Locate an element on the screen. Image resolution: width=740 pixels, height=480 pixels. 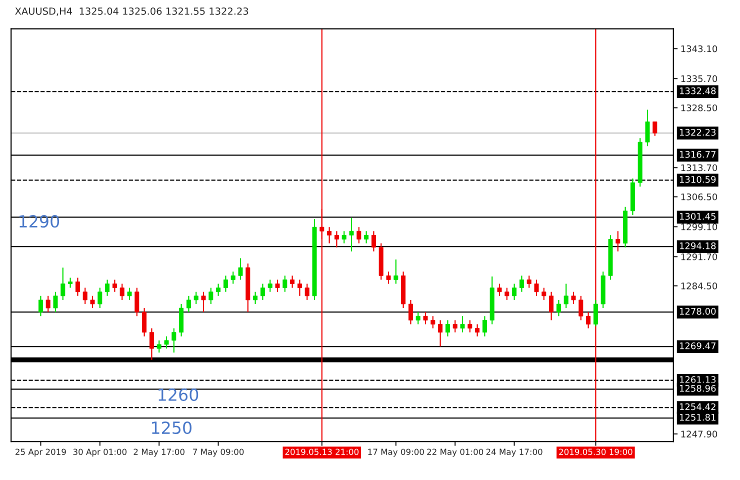
y-tick-label: 1247.90 is located at coordinates (699, 434).